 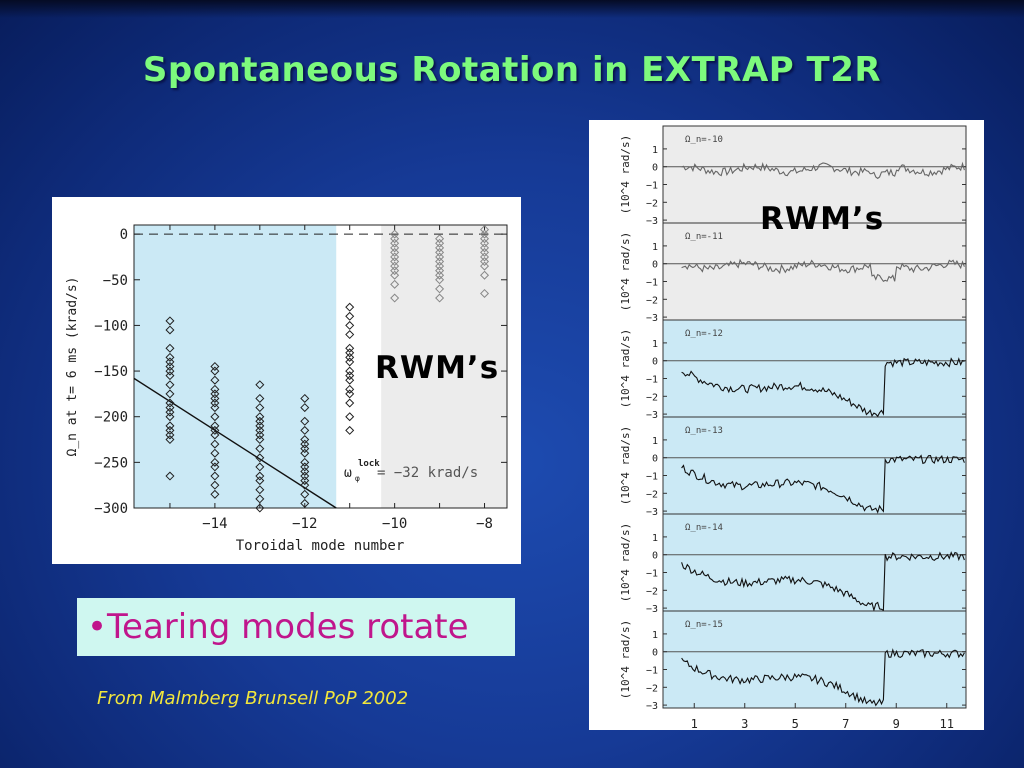 What do you see at coordinates (704, 528) in the screenshot?
I see `panel-label: Ω_n=-14` at bounding box center [704, 528].